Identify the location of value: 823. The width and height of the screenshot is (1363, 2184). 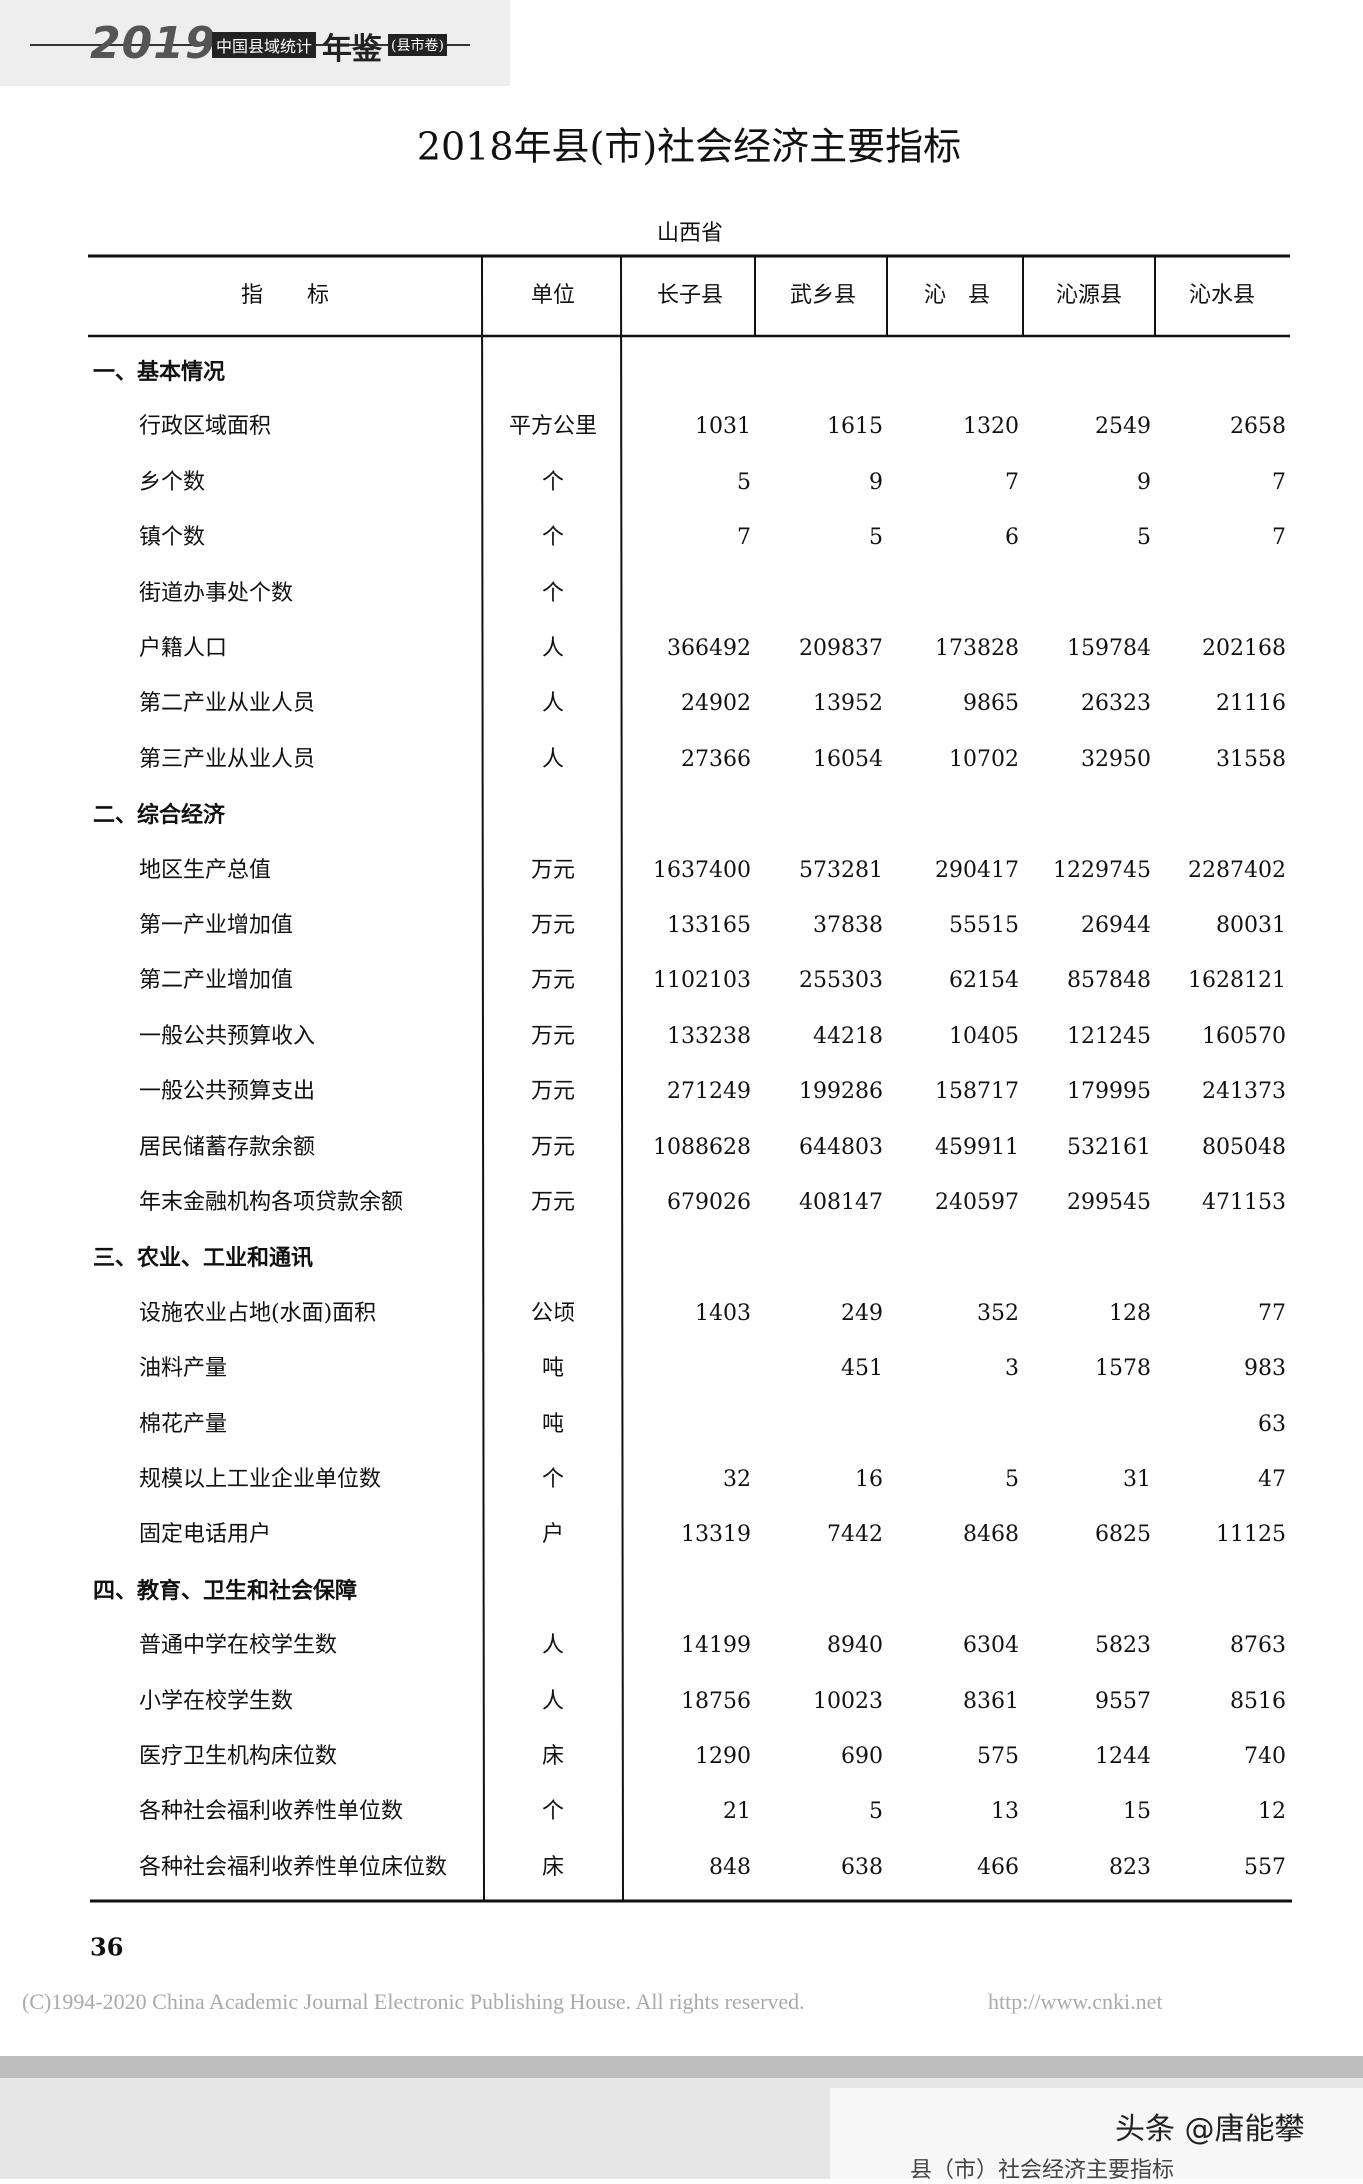
(1130, 1867).